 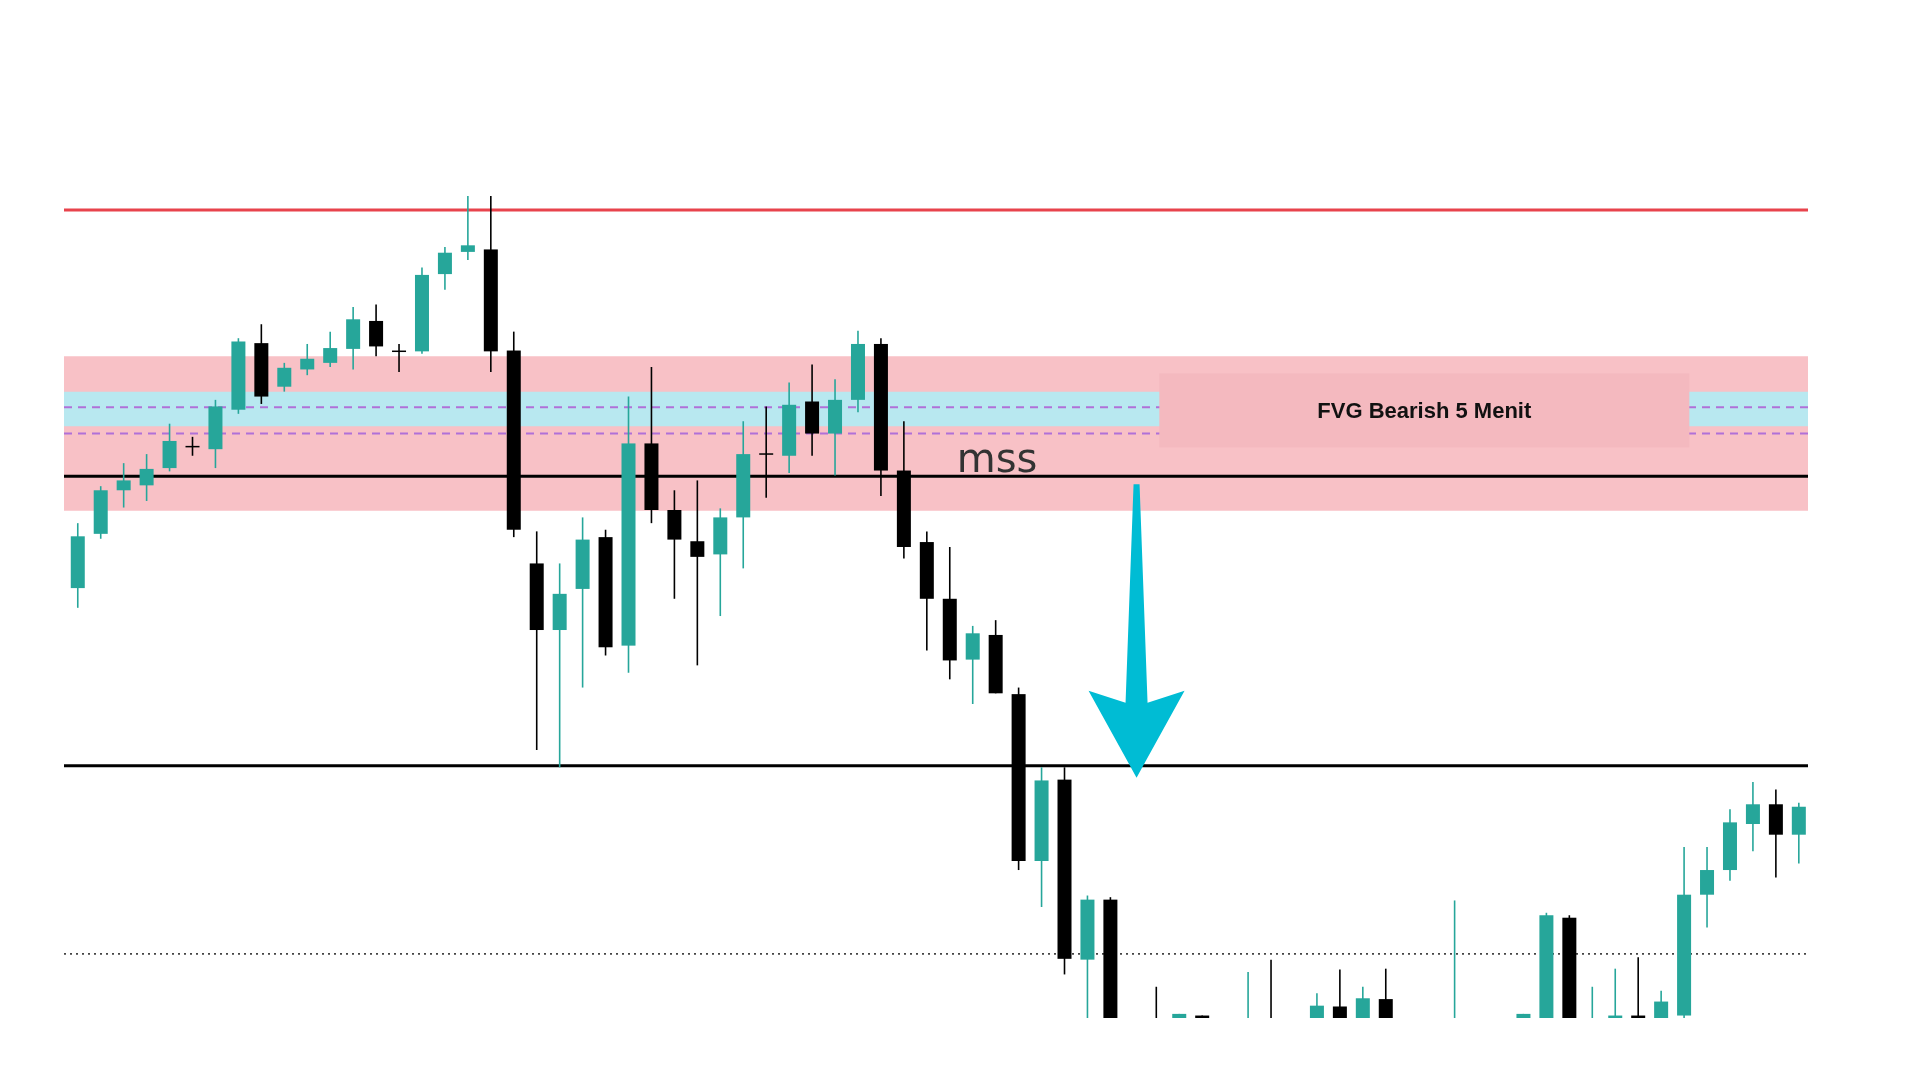 I want to click on band-label: FVG Bearish 5 Menit, so click(x=1424, y=410).